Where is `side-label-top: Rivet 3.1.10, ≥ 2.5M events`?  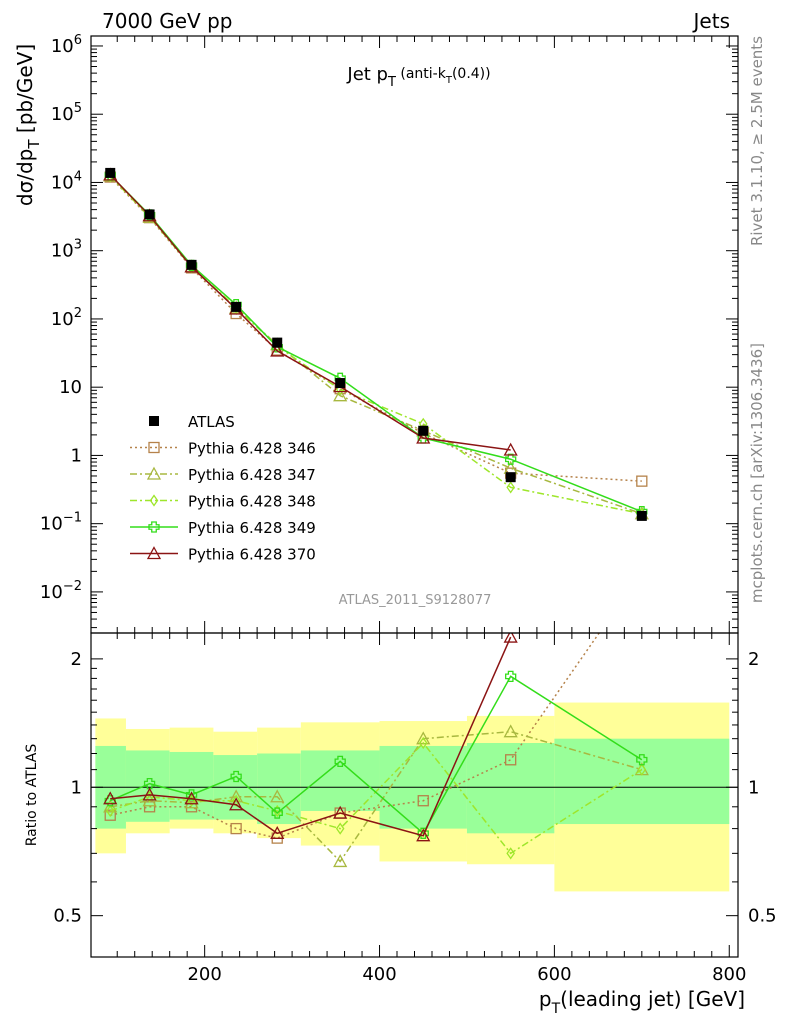
side-label-top: Rivet 3.1.10, ≥ 2.5M events is located at coordinates (757, 141).